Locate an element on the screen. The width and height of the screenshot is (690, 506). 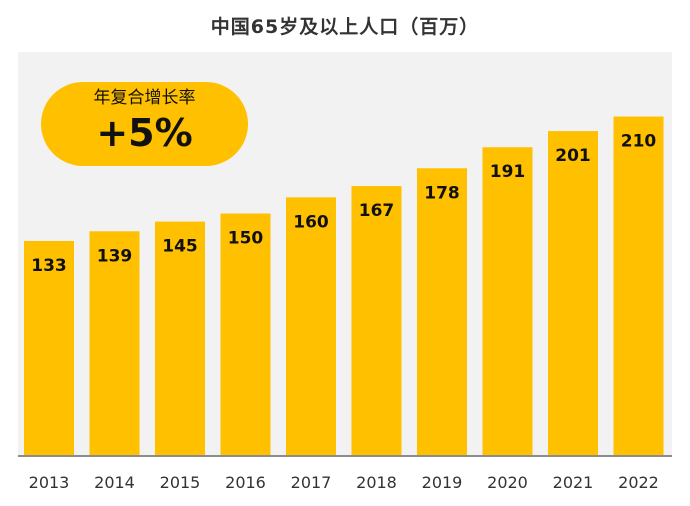
data-label-2016: 150 is located at coordinates (246, 239).